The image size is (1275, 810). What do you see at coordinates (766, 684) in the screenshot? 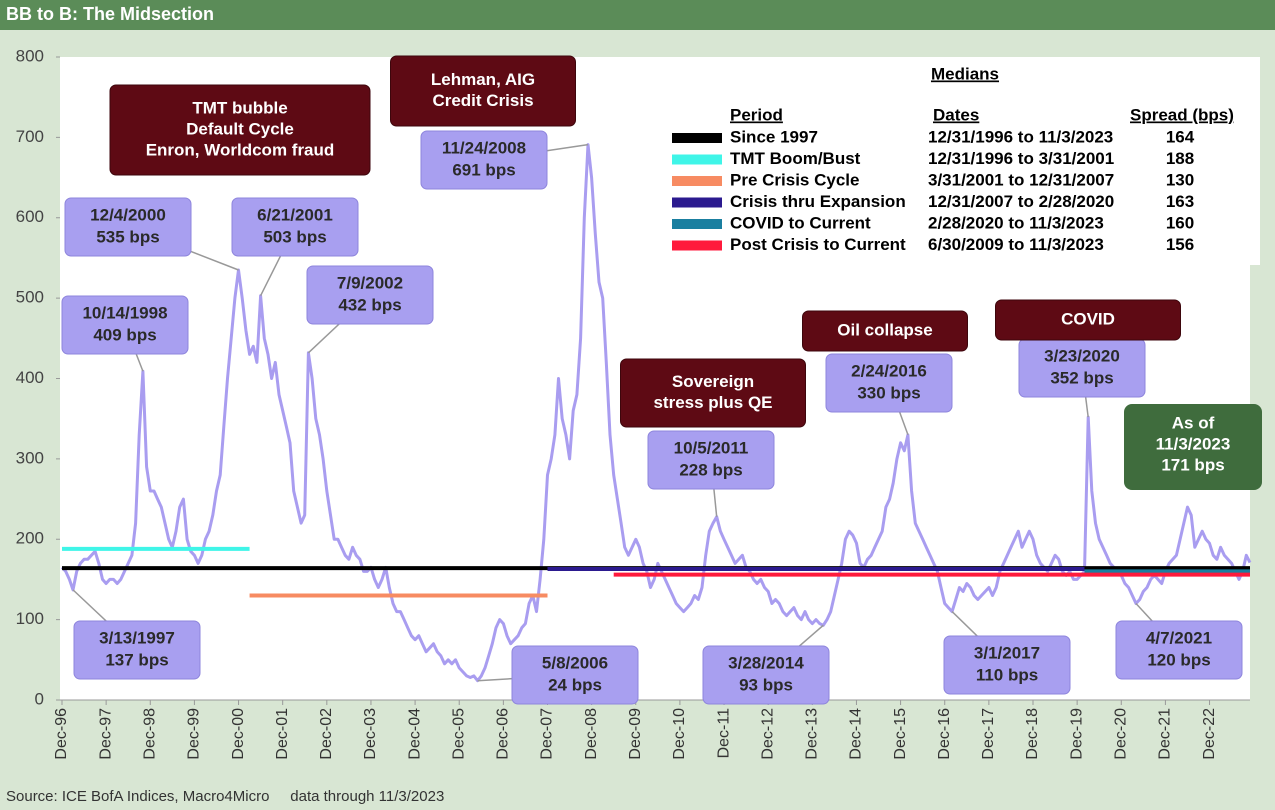
I see `callout-value: 93 bps` at bounding box center [766, 684].